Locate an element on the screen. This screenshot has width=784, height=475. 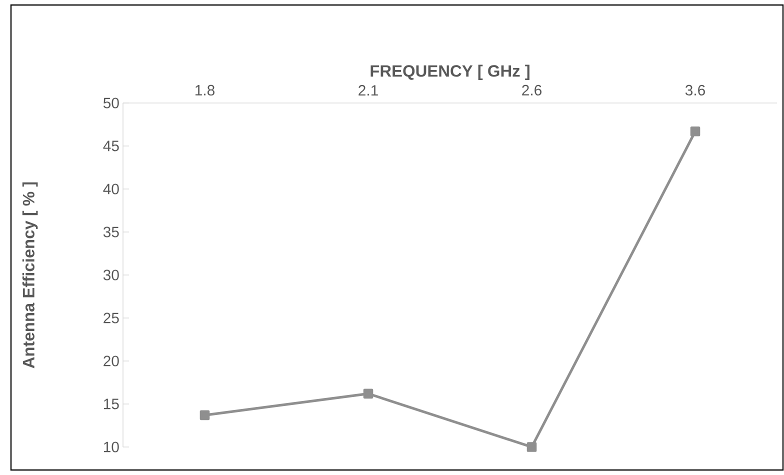
y-tick-label: 10 is located at coordinates (111, 447).